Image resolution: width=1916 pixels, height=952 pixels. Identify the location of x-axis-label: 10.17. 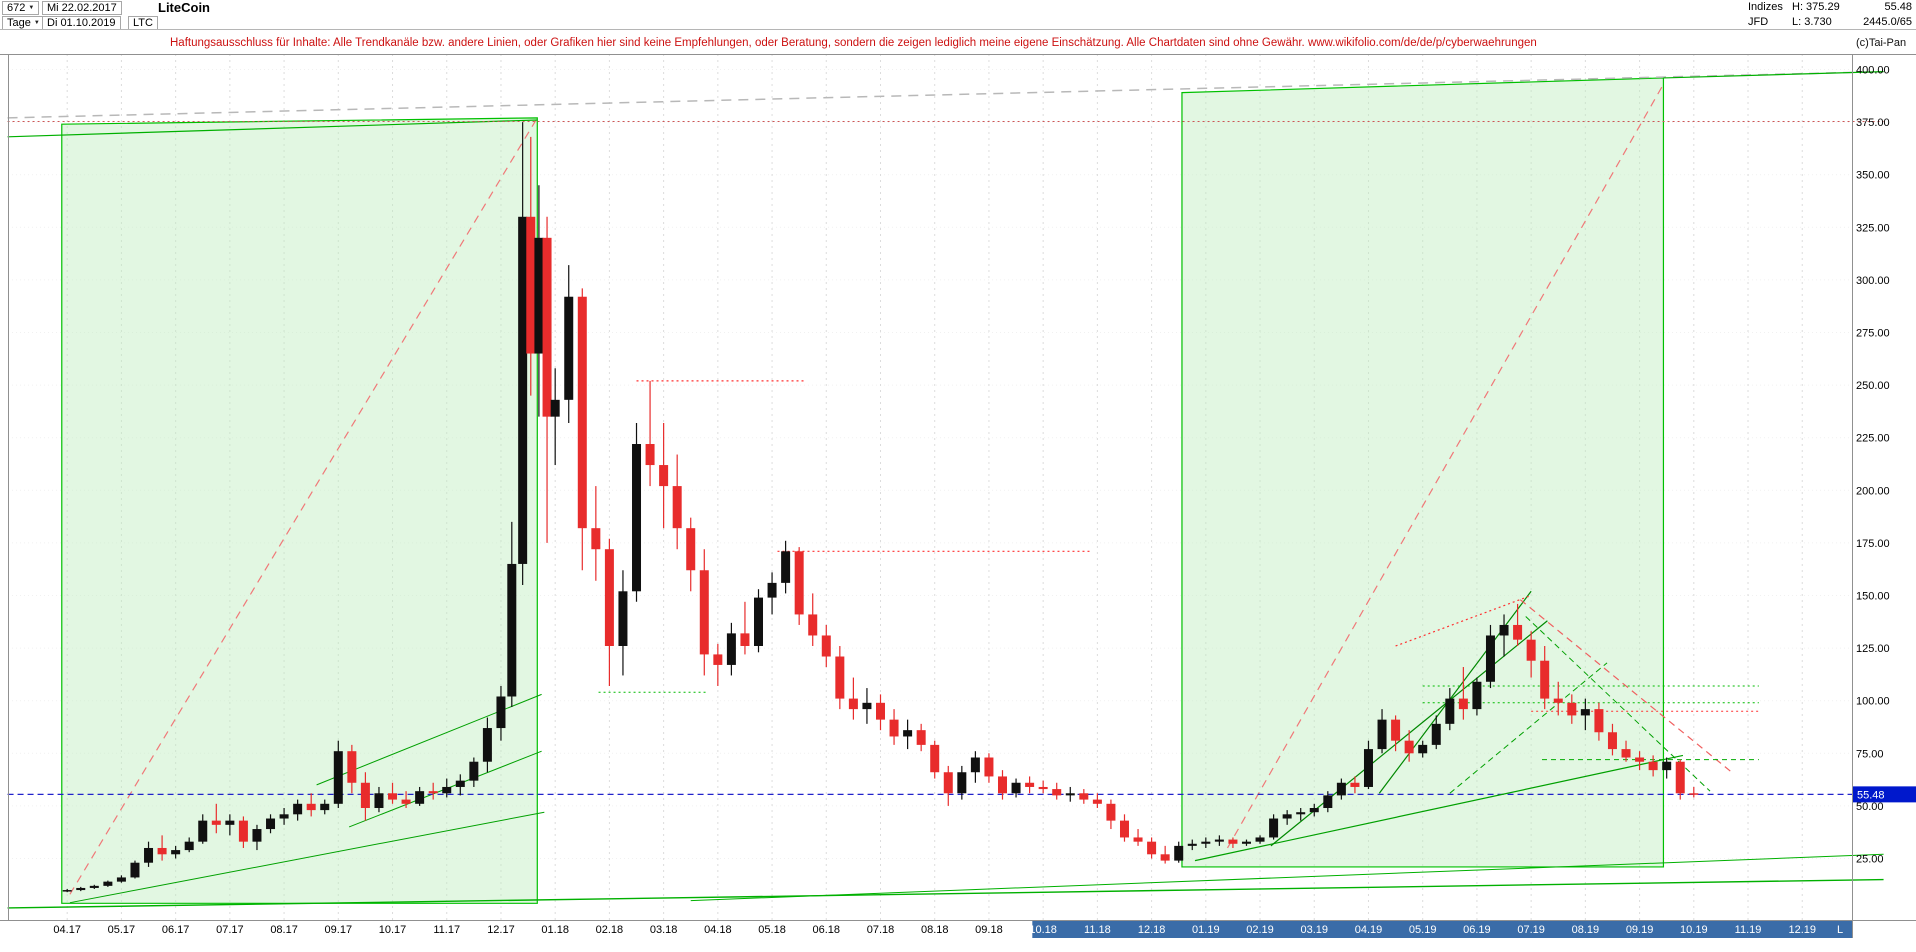
(393, 930).